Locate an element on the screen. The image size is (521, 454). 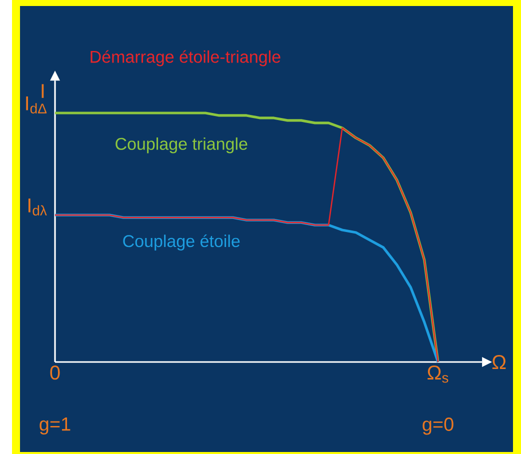
text: g=0 is located at coordinates (438, 426).